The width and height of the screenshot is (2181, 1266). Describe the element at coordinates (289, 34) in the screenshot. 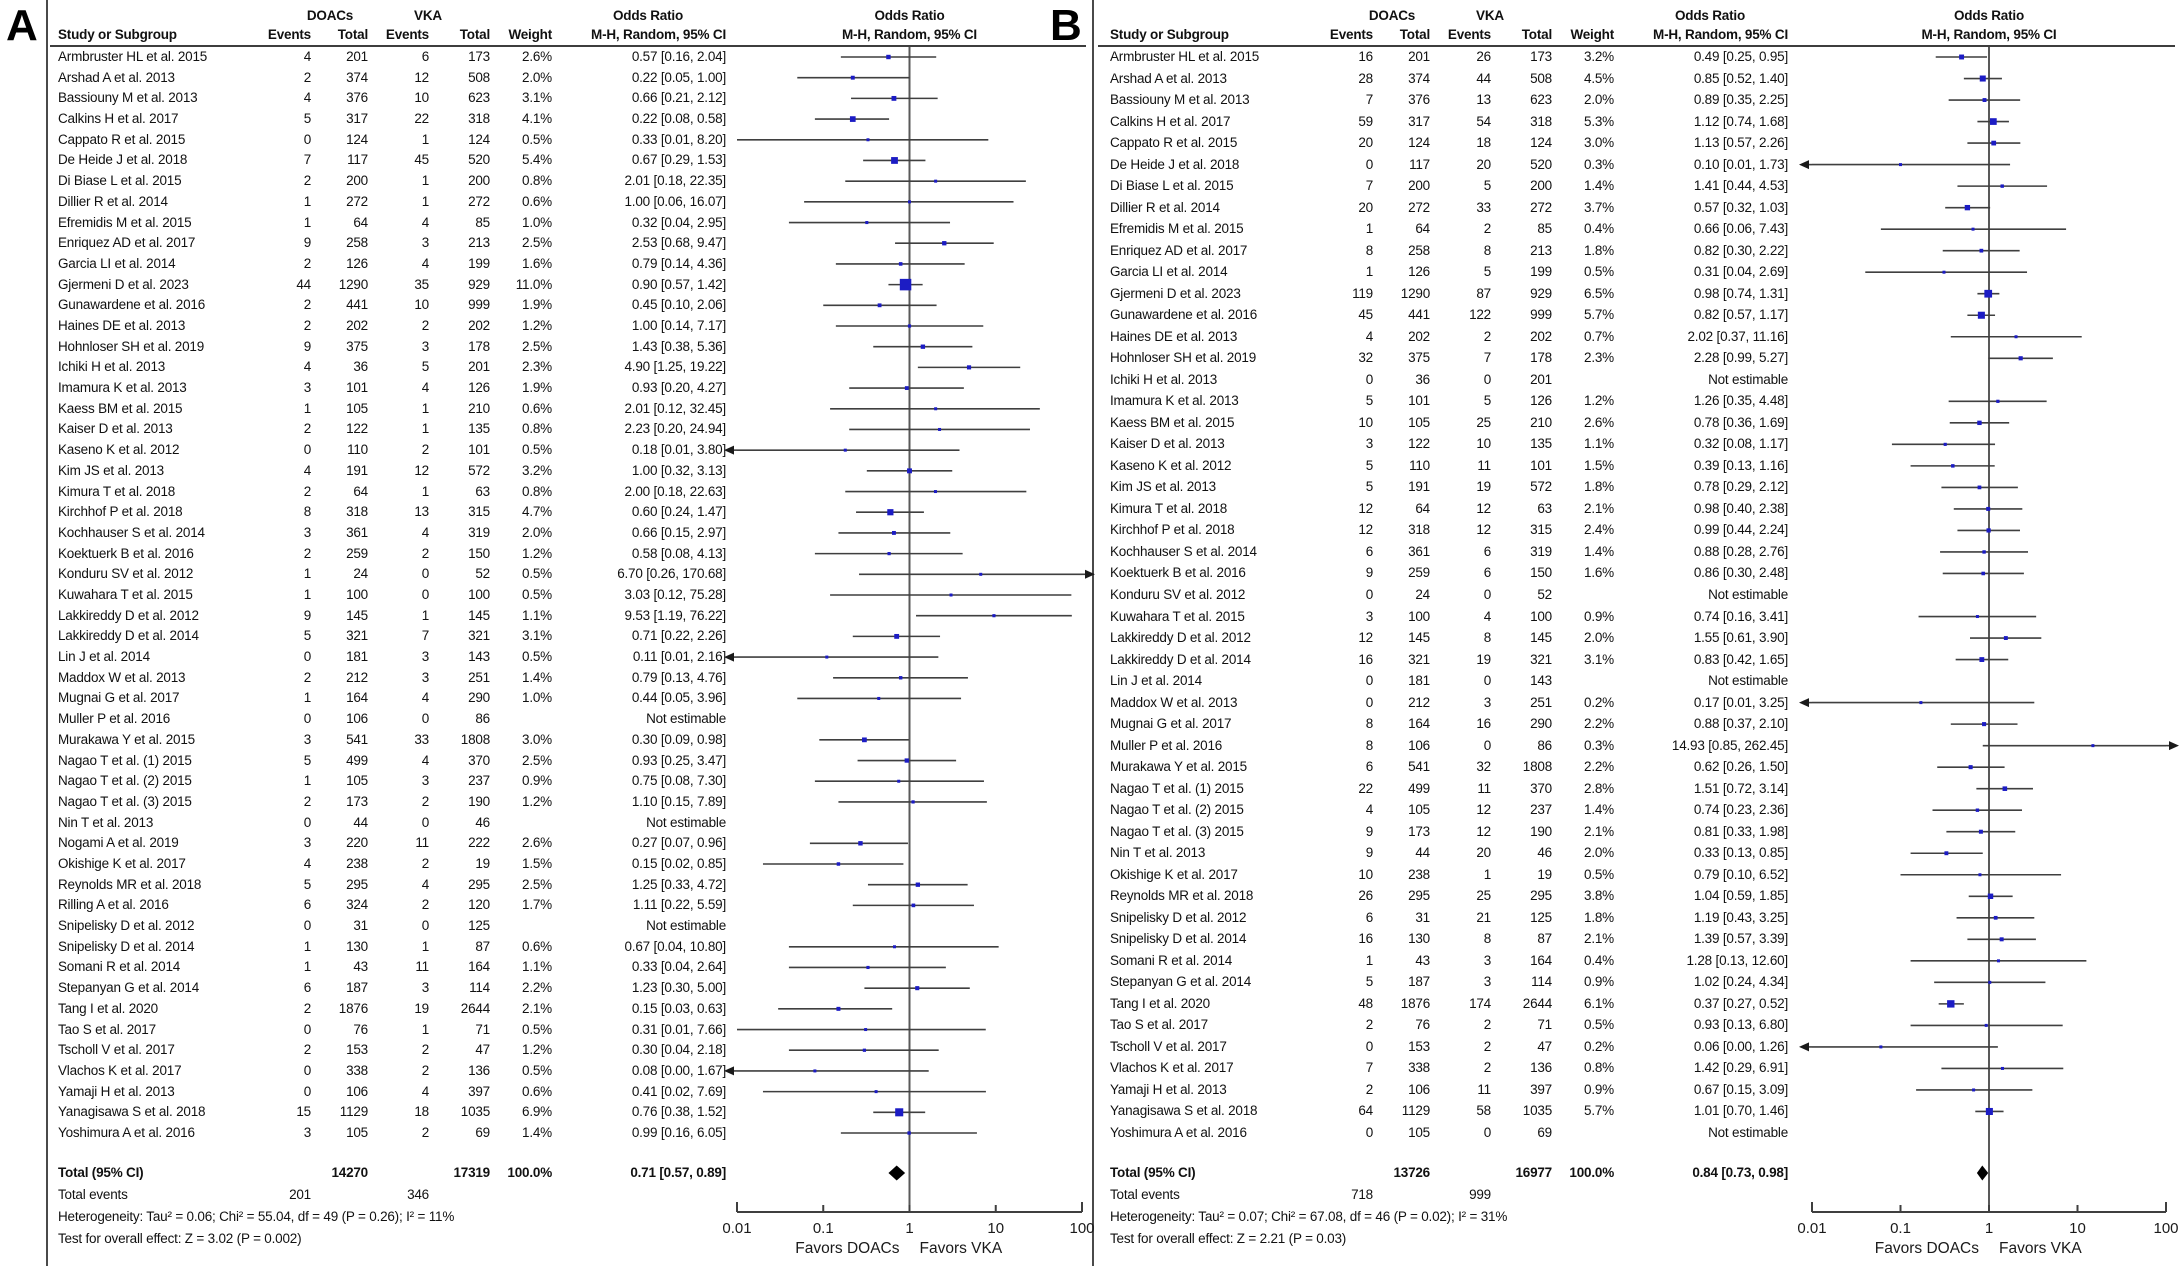

I see `col-header-doac-events: Events` at that location.